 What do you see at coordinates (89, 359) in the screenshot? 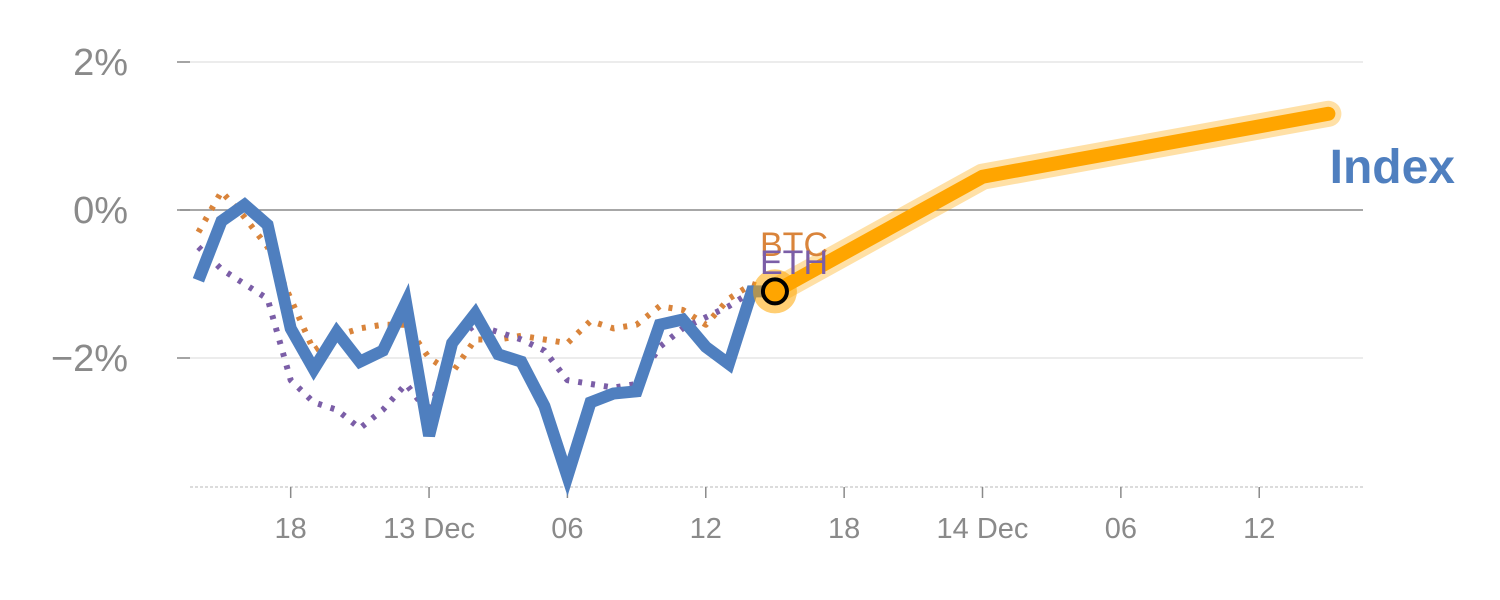
I see `y-tick-label: −2%` at bounding box center [89, 359].